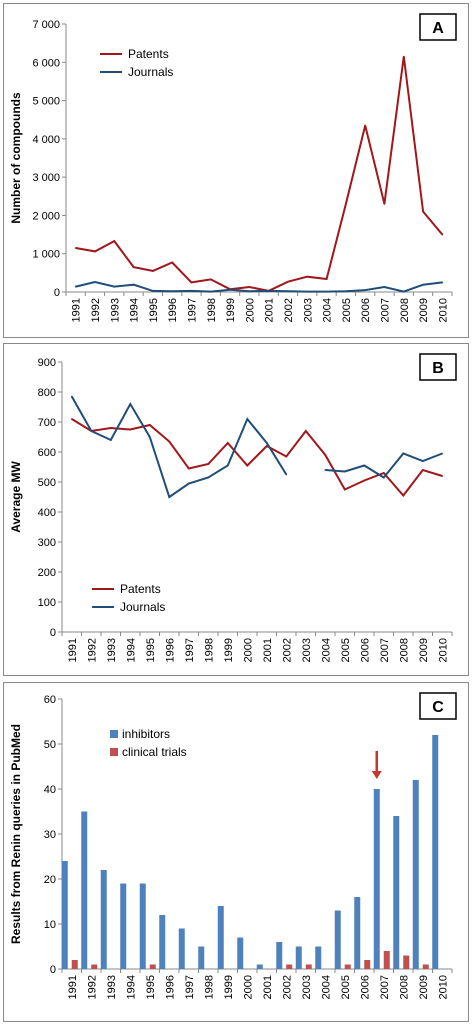 The width and height of the screenshot is (474, 1025). I want to click on chart-c-legend-swatch, so click(114, 752).